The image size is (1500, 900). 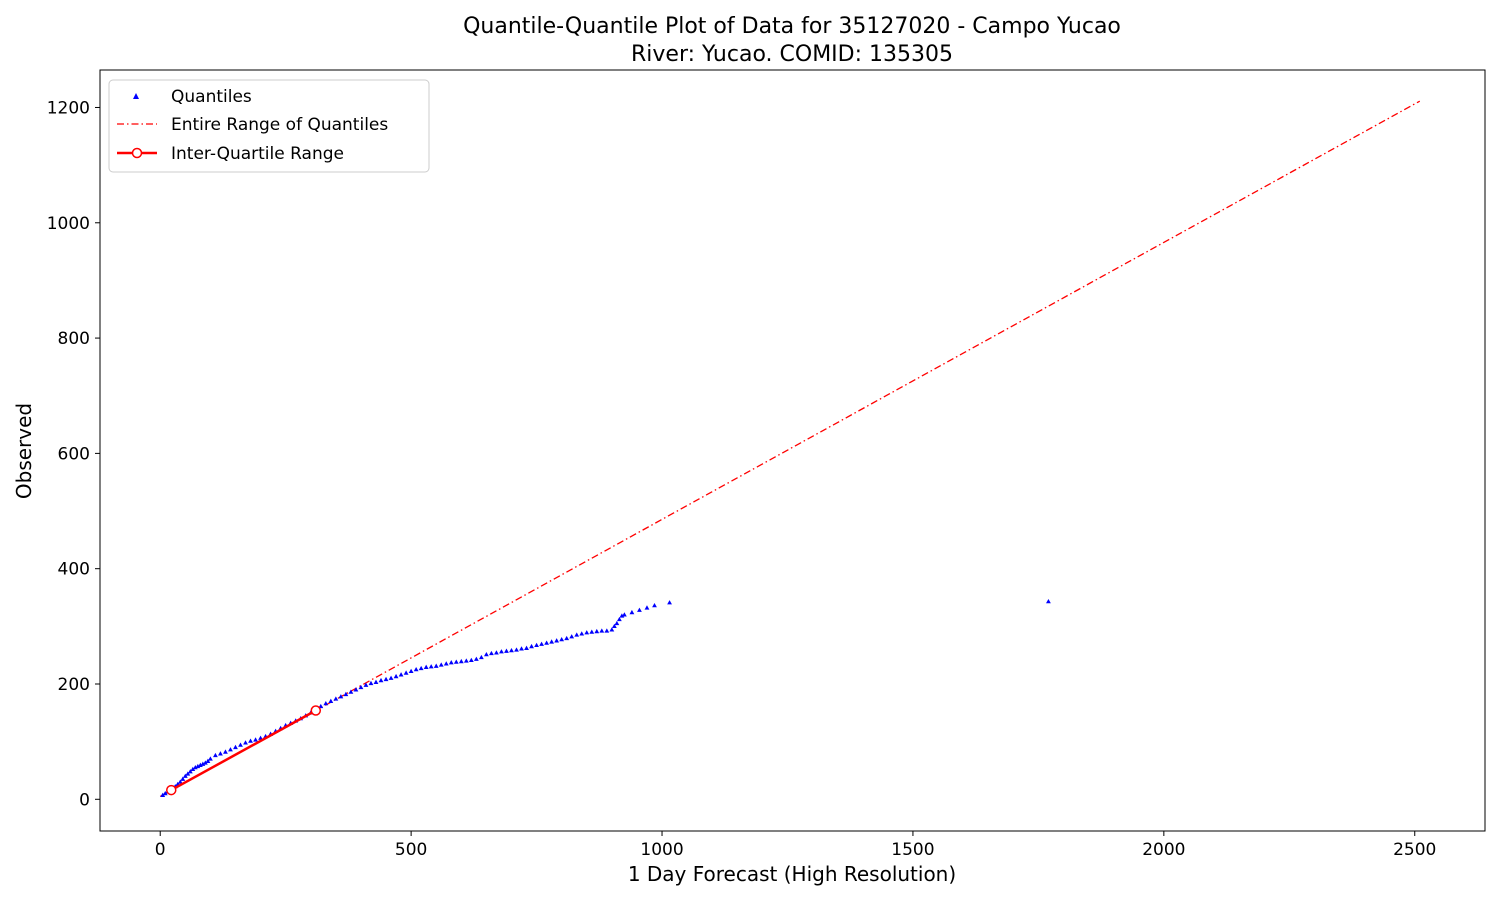 I want to click on legend-box, so click(x=269, y=126).